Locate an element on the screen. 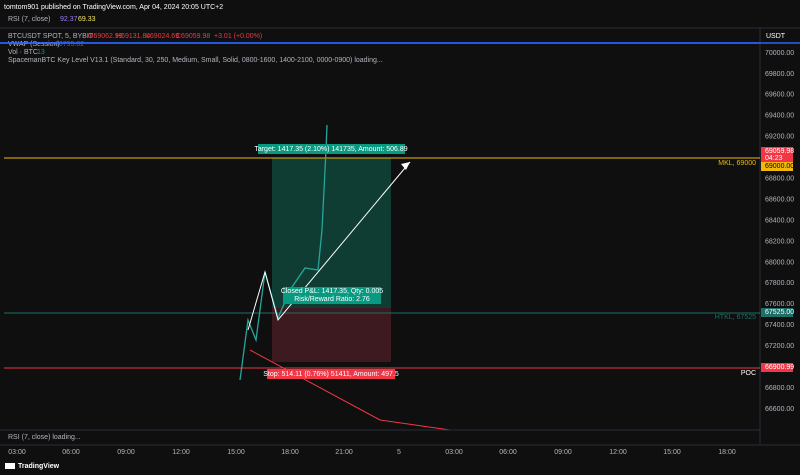 The width and height of the screenshot is (800, 475). last-price: 69059.98 is located at coordinates (779, 151).